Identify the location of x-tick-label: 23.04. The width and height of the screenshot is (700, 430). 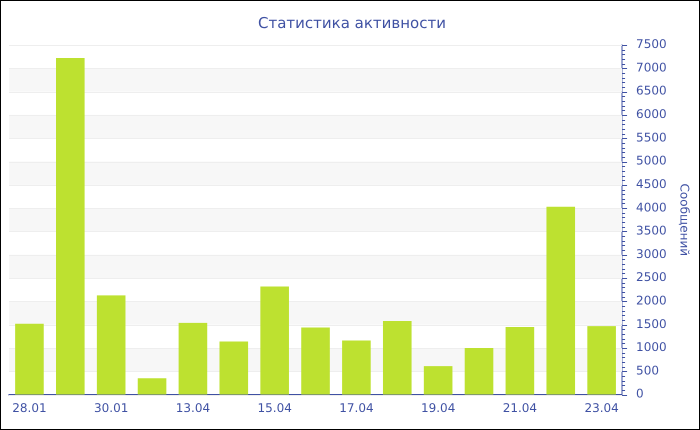
(601, 407).